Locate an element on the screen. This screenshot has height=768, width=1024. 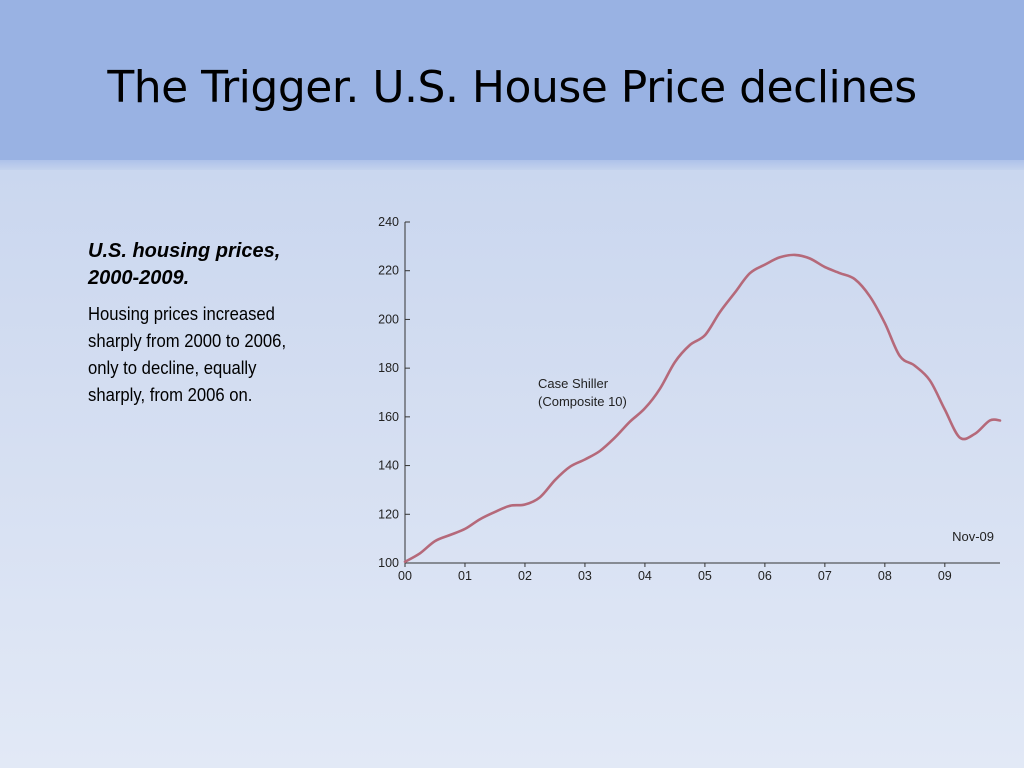
slide-title: The Trigger. U.S. House Price declines is located at coordinates (512, 87).